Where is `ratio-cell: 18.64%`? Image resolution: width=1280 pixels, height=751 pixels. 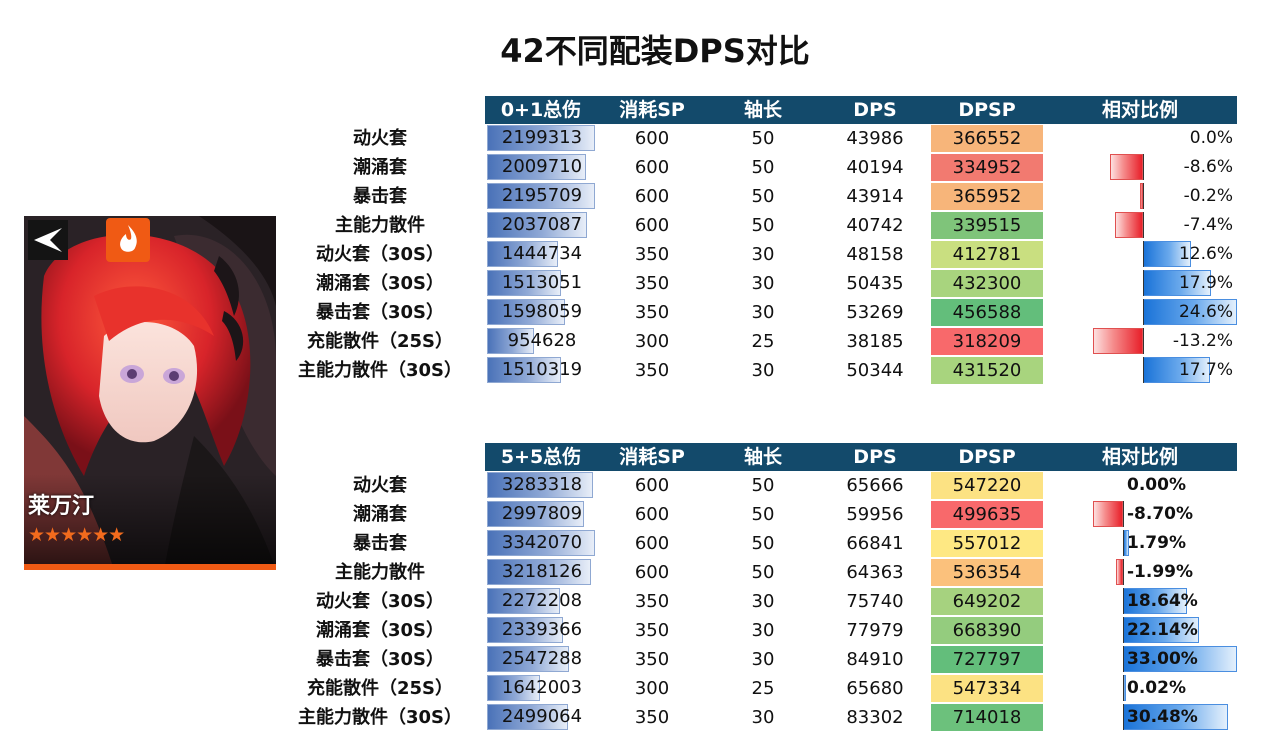
ratio-cell: 18.64% is located at coordinates (1165, 601).